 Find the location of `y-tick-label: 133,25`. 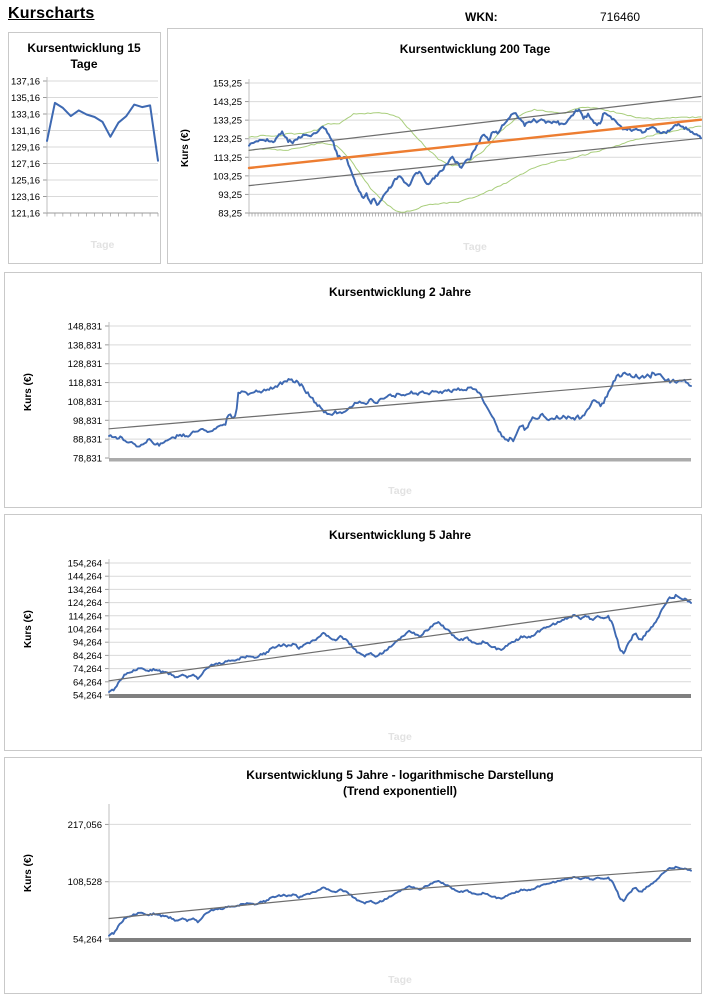

y-tick-label: 133,25 is located at coordinates (227, 121).